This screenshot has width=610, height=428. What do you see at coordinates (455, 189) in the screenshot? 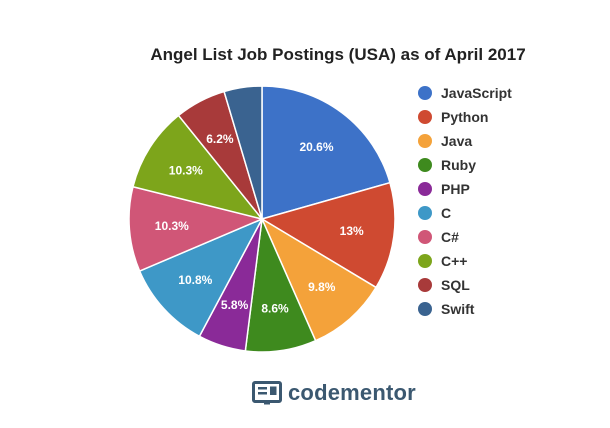
I see `legend-label: PHP` at bounding box center [455, 189].